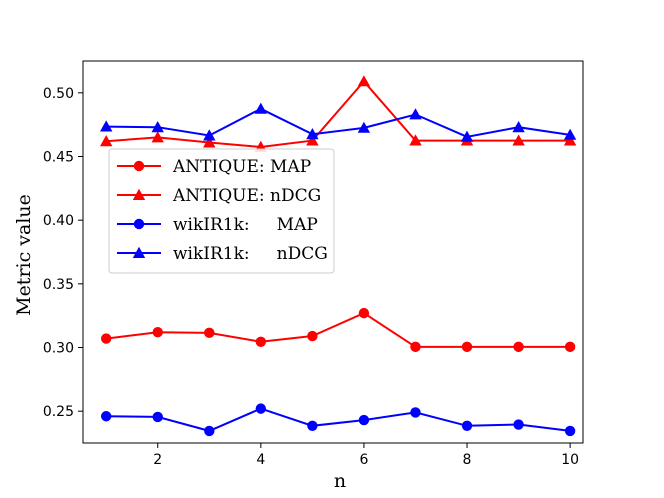 The width and height of the screenshot is (664, 498). I want to click on x-tick-label: 2, so click(157, 460).